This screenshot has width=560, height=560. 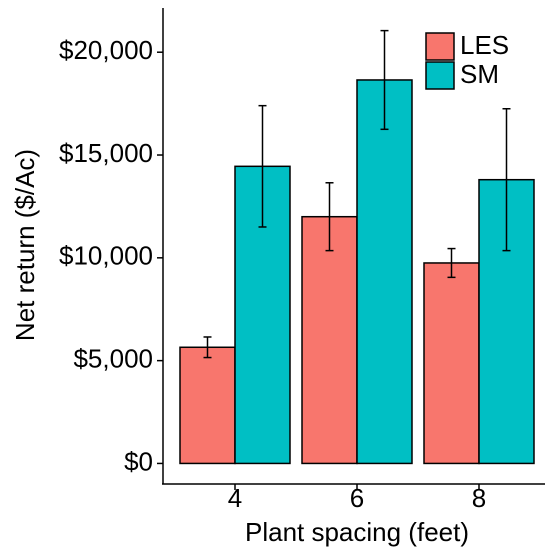 What do you see at coordinates (484, 45) in the screenshot?
I see `legend-label: LES` at bounding box center [484, 45].